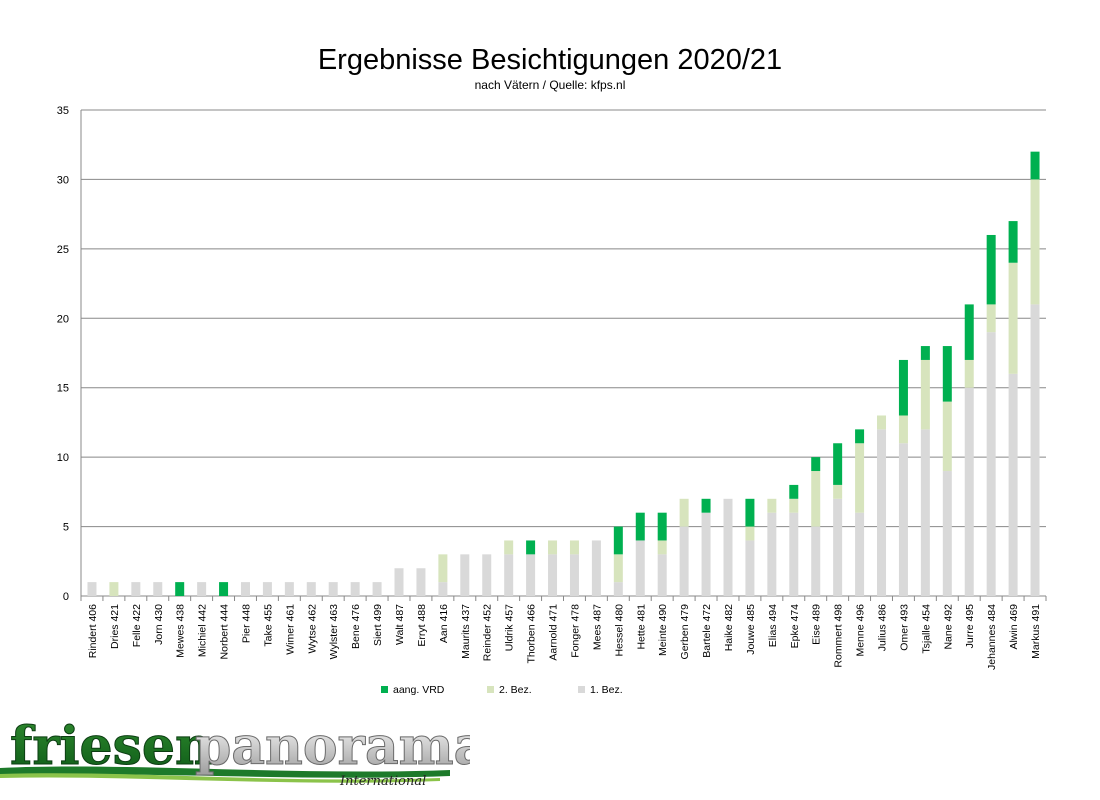  Describe the element at coordinates (63, 458) in the screenshot. I see `y-tick-label: 10` at that location.